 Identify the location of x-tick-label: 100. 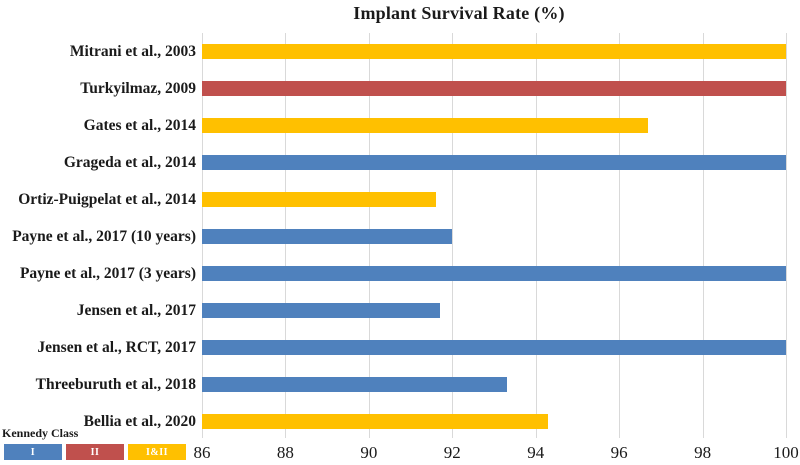
(786, 452).